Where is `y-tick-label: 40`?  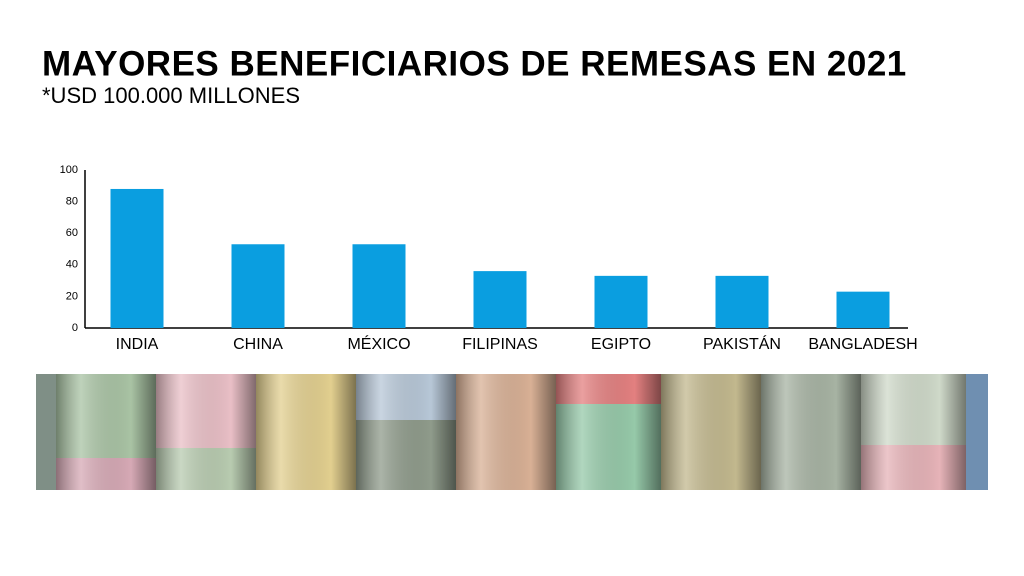 y-tick-label: 40 is located at coordinates (72, 265).